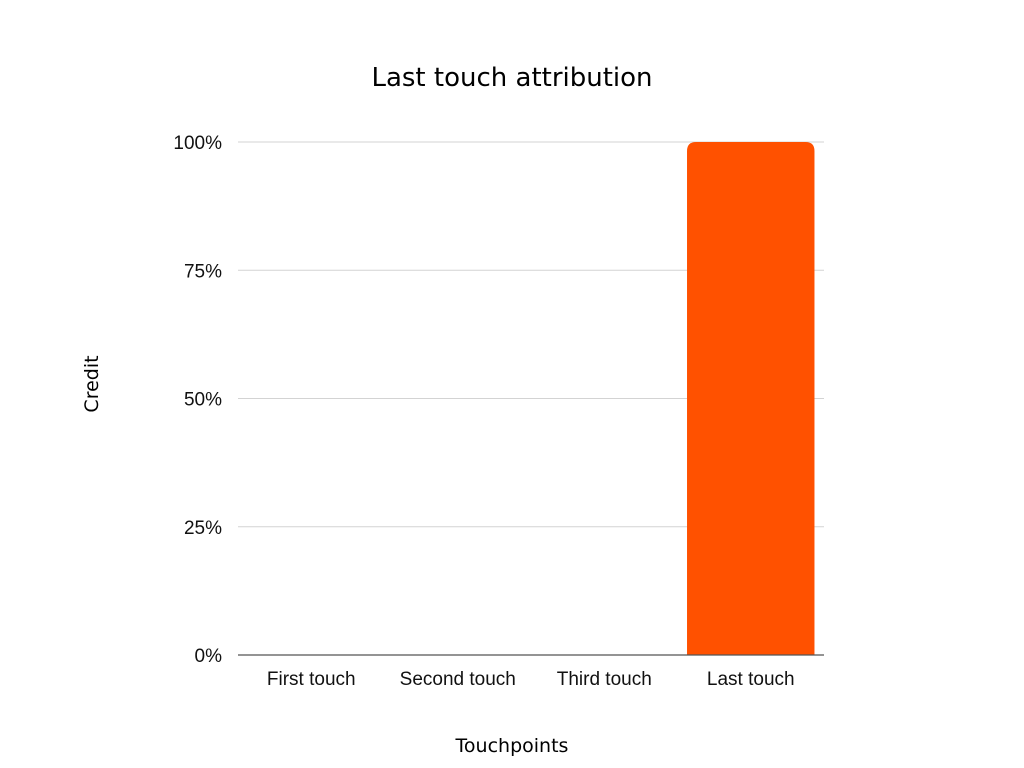 The width and height of the screenshot is (1024, 768). I want to click on y-tick-label: 25%, so click(203, 528).